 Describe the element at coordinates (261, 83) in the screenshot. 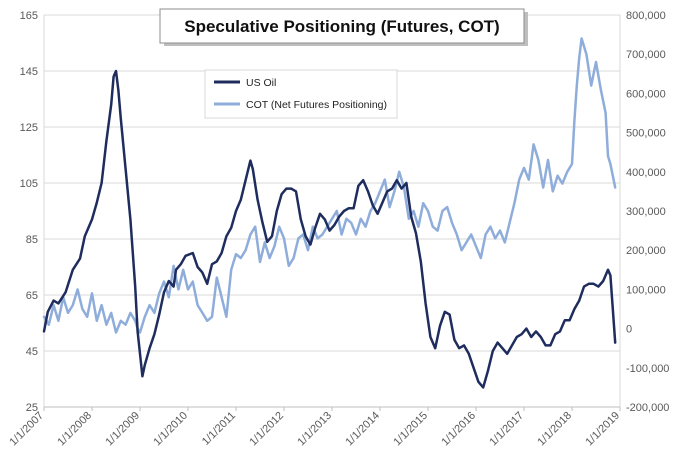

I see `legend-label-us-oil: US Oil` at that location.